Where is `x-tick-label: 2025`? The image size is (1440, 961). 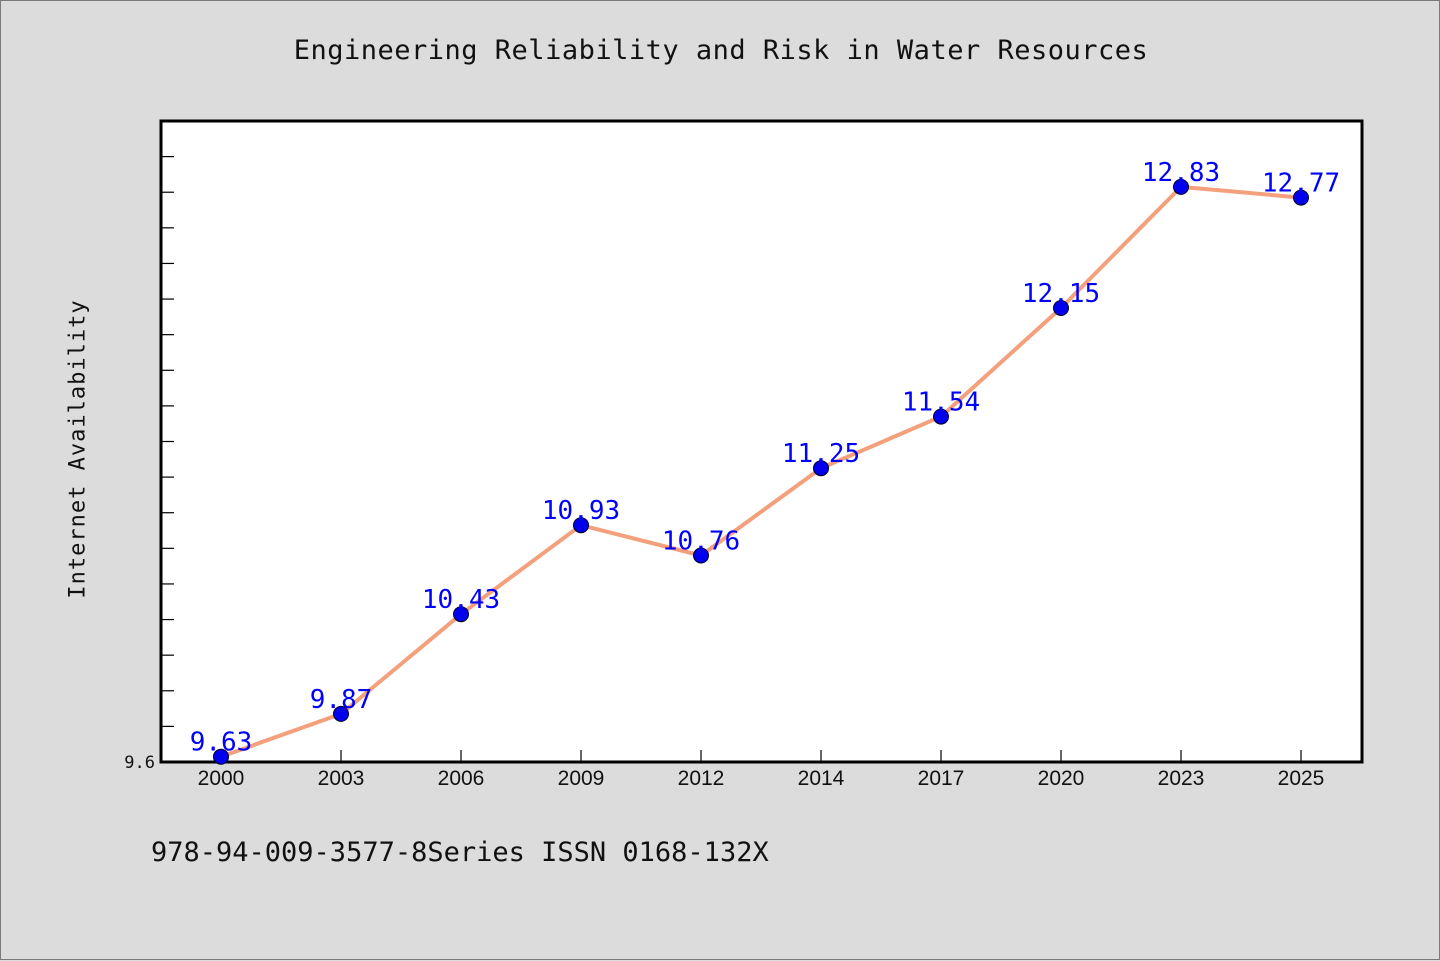
x-tick-label: 2025 is located at coordinates (1301, 778).